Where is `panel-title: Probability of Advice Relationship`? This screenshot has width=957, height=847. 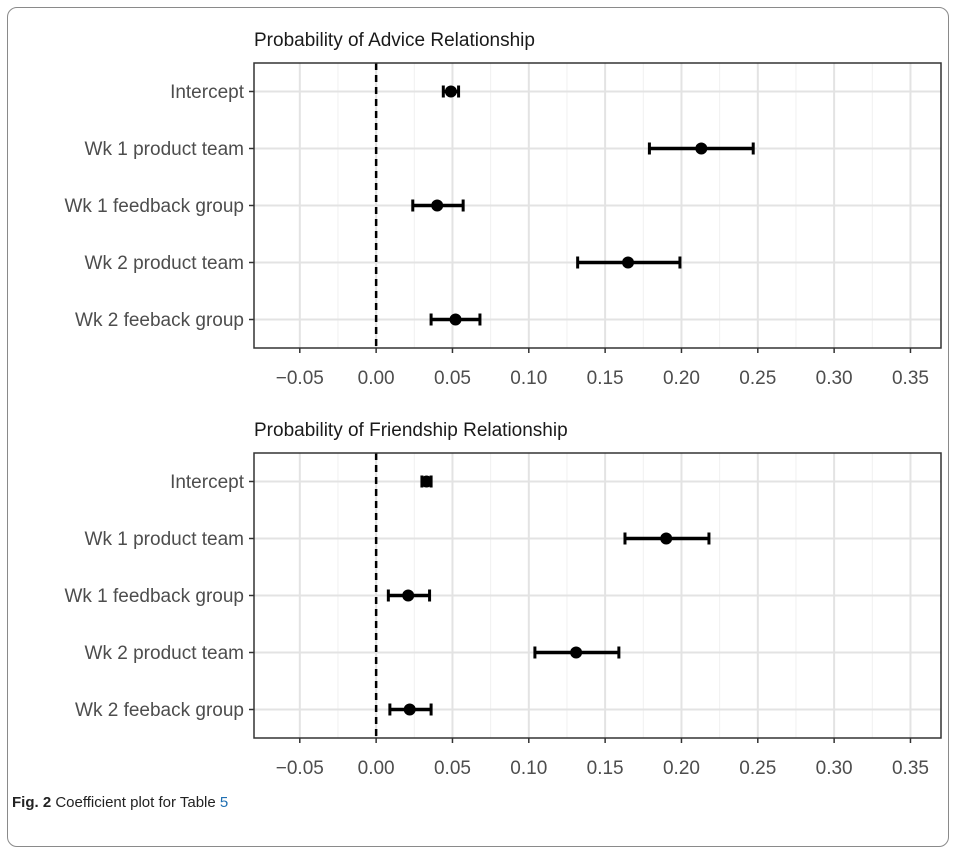 panel-title: Probability of Advice Relationship is located at coordinates (394, 40).